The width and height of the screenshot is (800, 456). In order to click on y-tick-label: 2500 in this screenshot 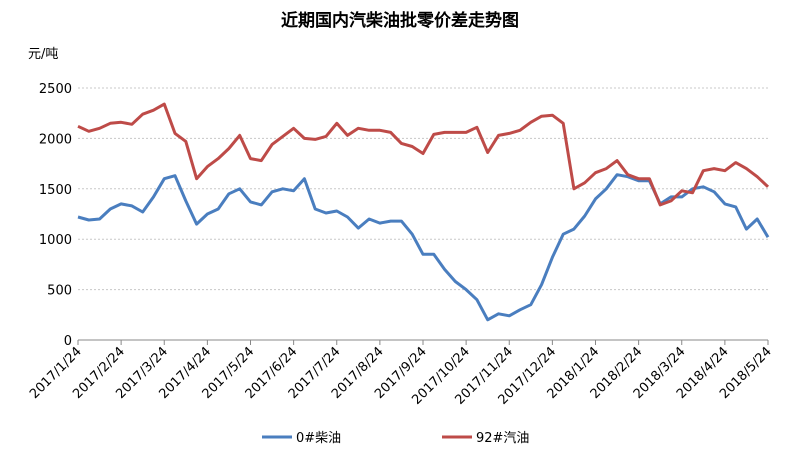, I will do `click(55, 89)`.